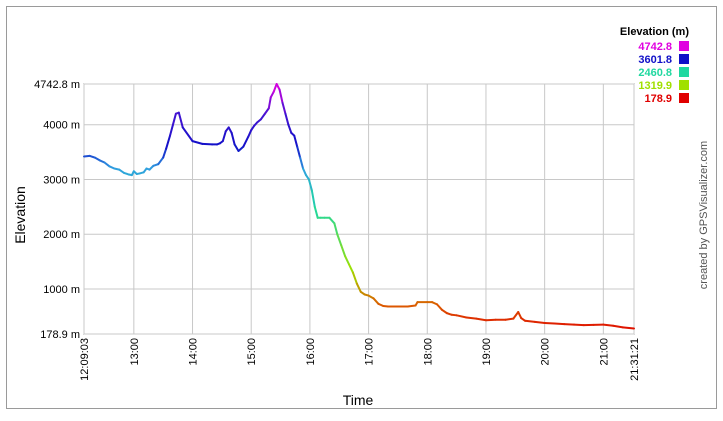 Image resolution: width=723 pixels, height=421 pixels. What do you see at coordinates (61, 126) in the screenshot?
I see `y-tick-label: 4000 m` at bounding box center [61, 126].